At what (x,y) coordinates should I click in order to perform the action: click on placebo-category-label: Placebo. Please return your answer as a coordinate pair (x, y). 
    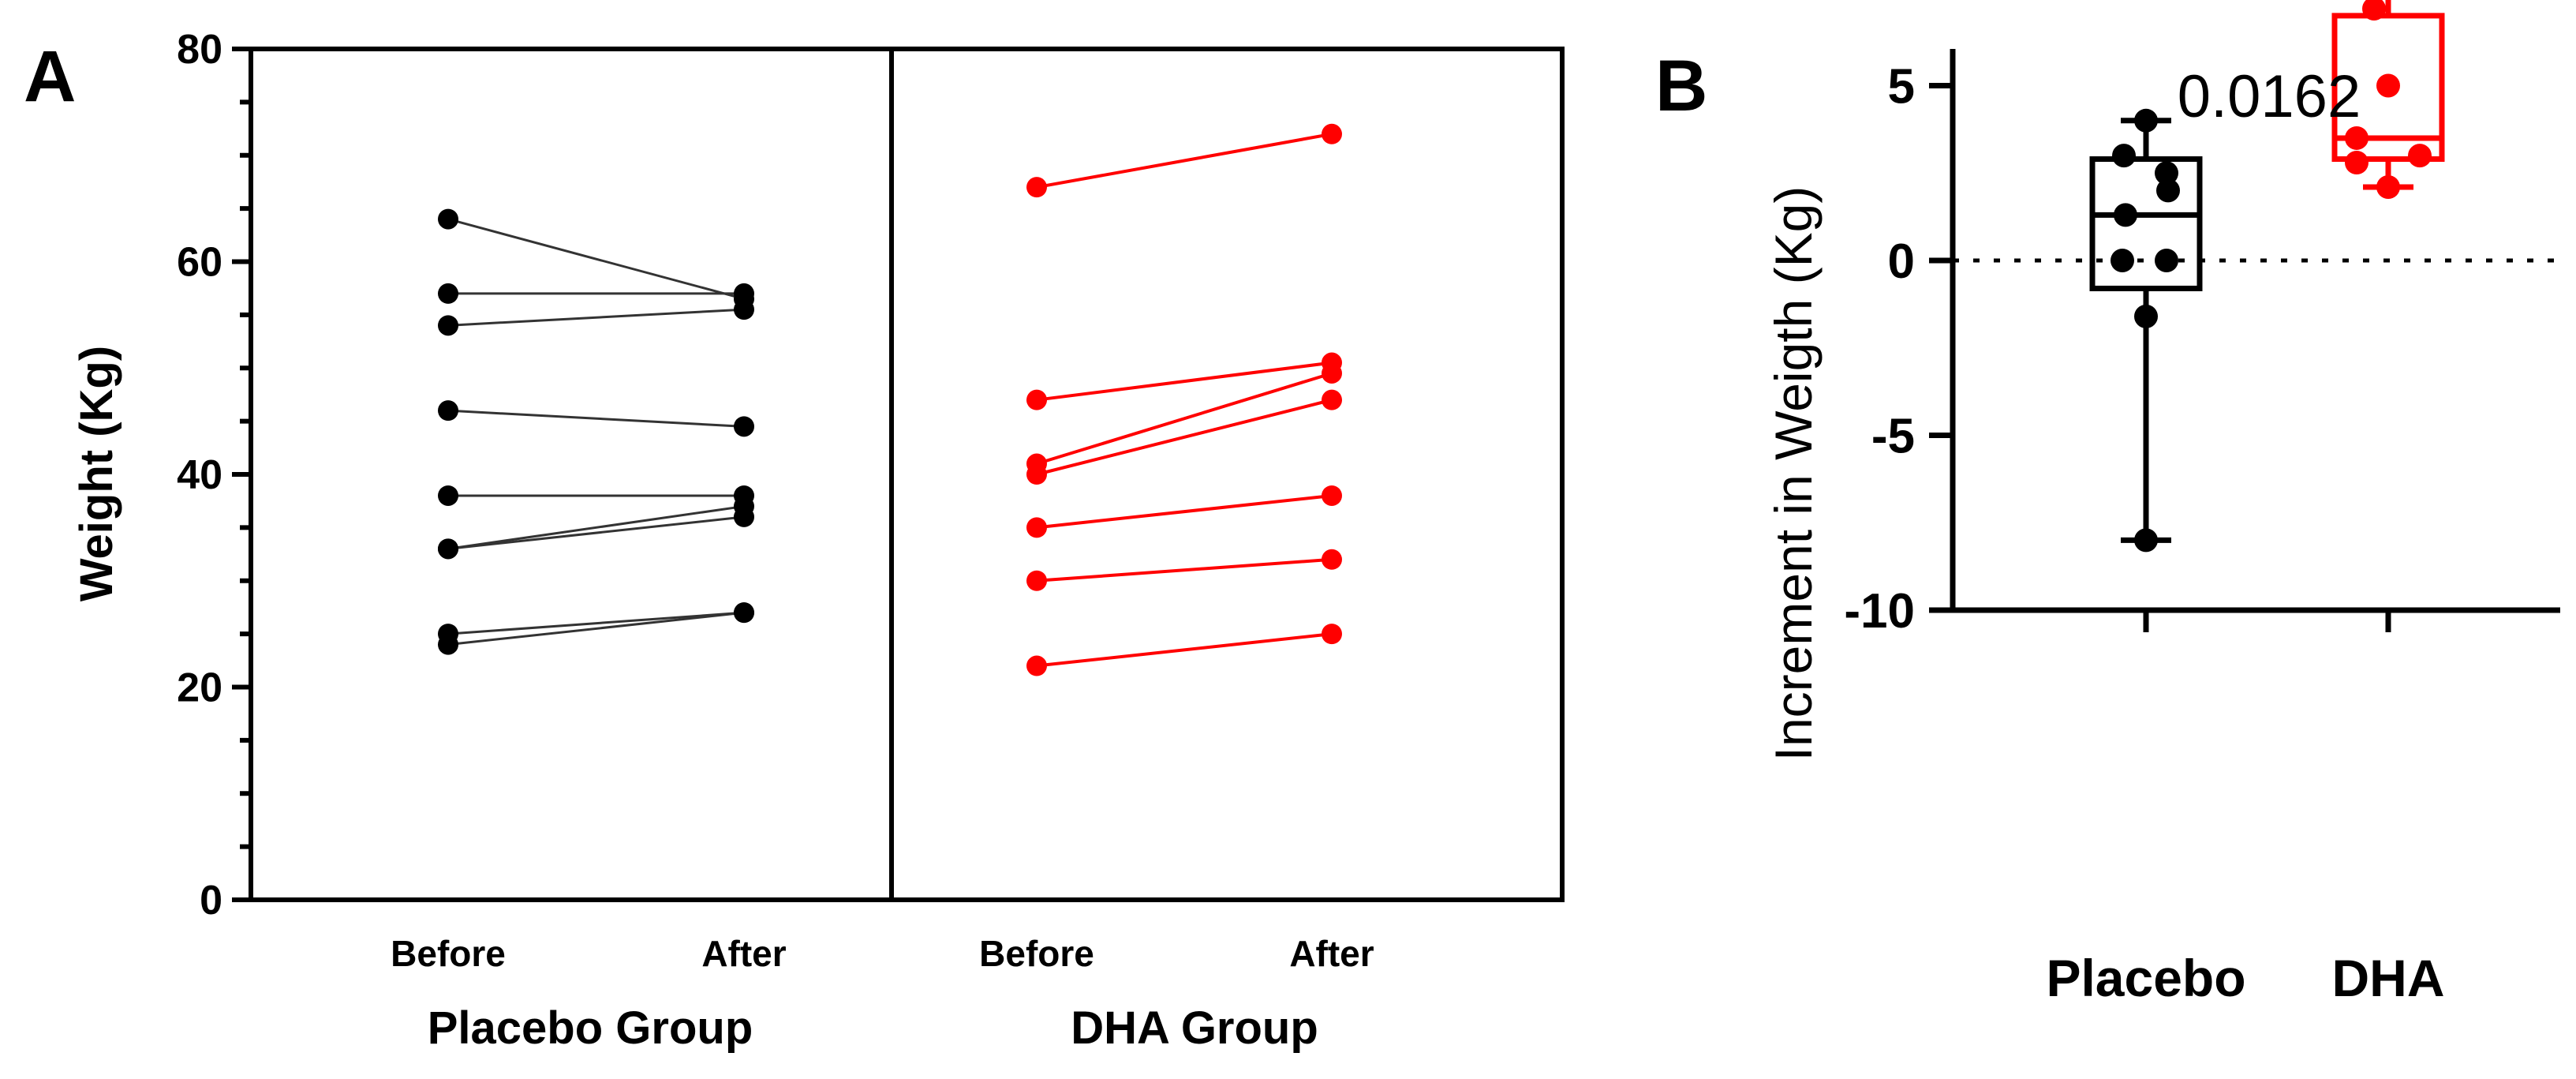
    Looking at the image, I should click on (2145, 978).